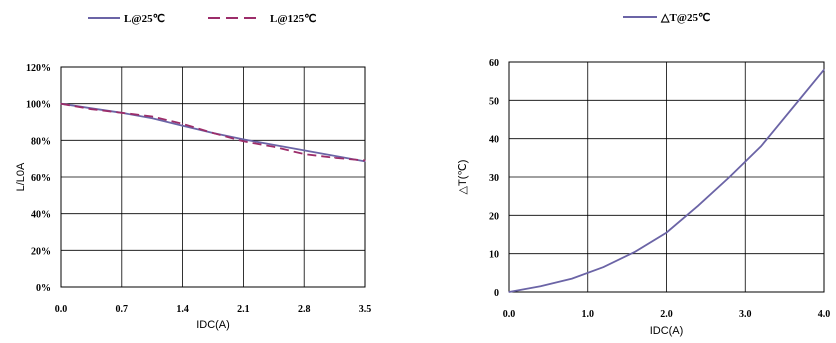  What do you see at coordinates (38, 68) in the screenshot?
I see `y-tick-label: 120%` at bounding box center [38, 68].